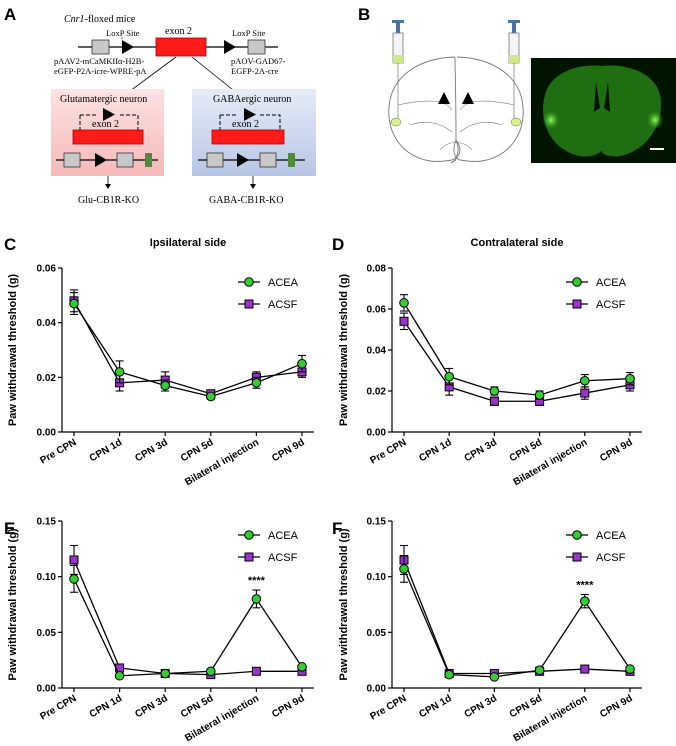 This screenshot has height=746, width=676. Describe the element at coordinates (396, 122) in the screenshot. I see `injection-site-left` at that location.